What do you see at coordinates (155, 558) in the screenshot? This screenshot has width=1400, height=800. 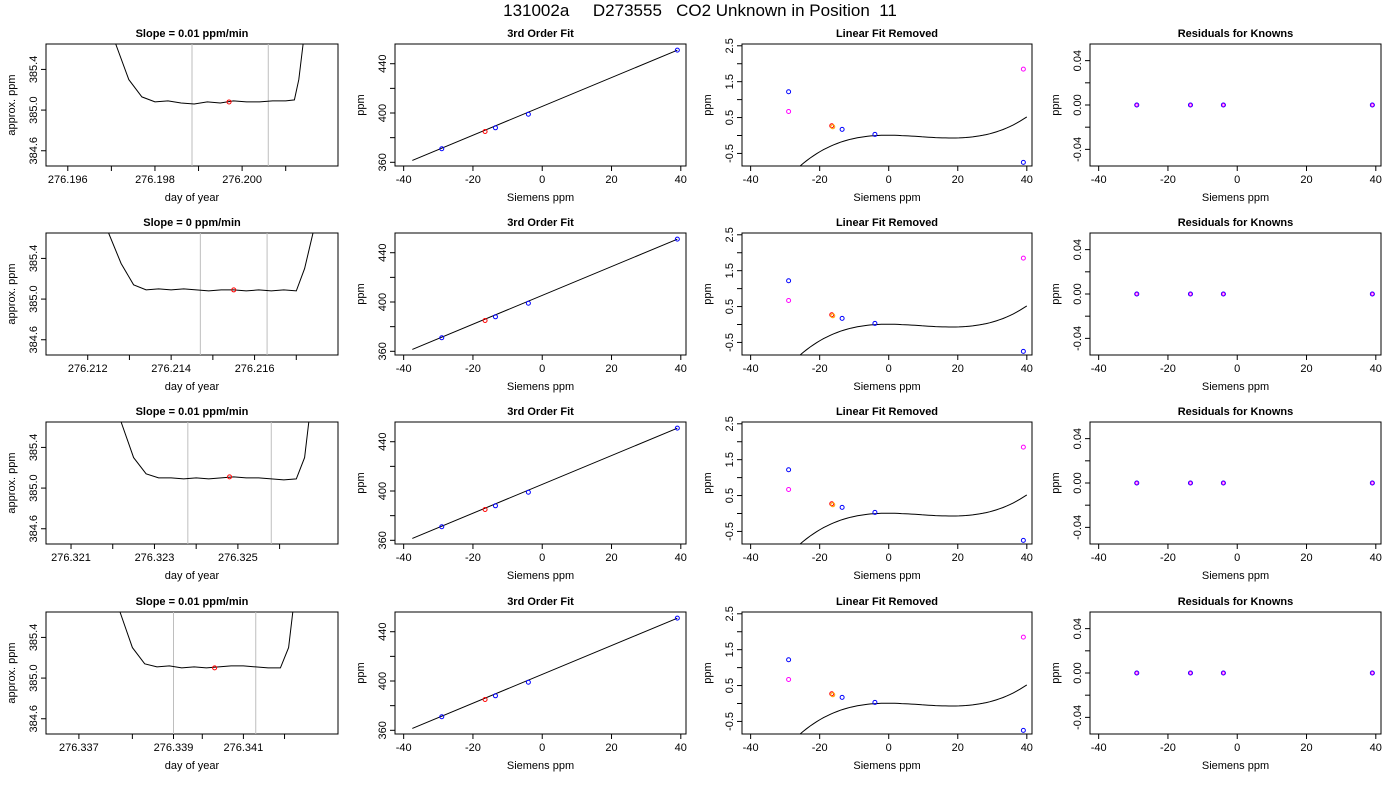 I see `x-tick-label: 276.323` at bounding box center [155, 558].